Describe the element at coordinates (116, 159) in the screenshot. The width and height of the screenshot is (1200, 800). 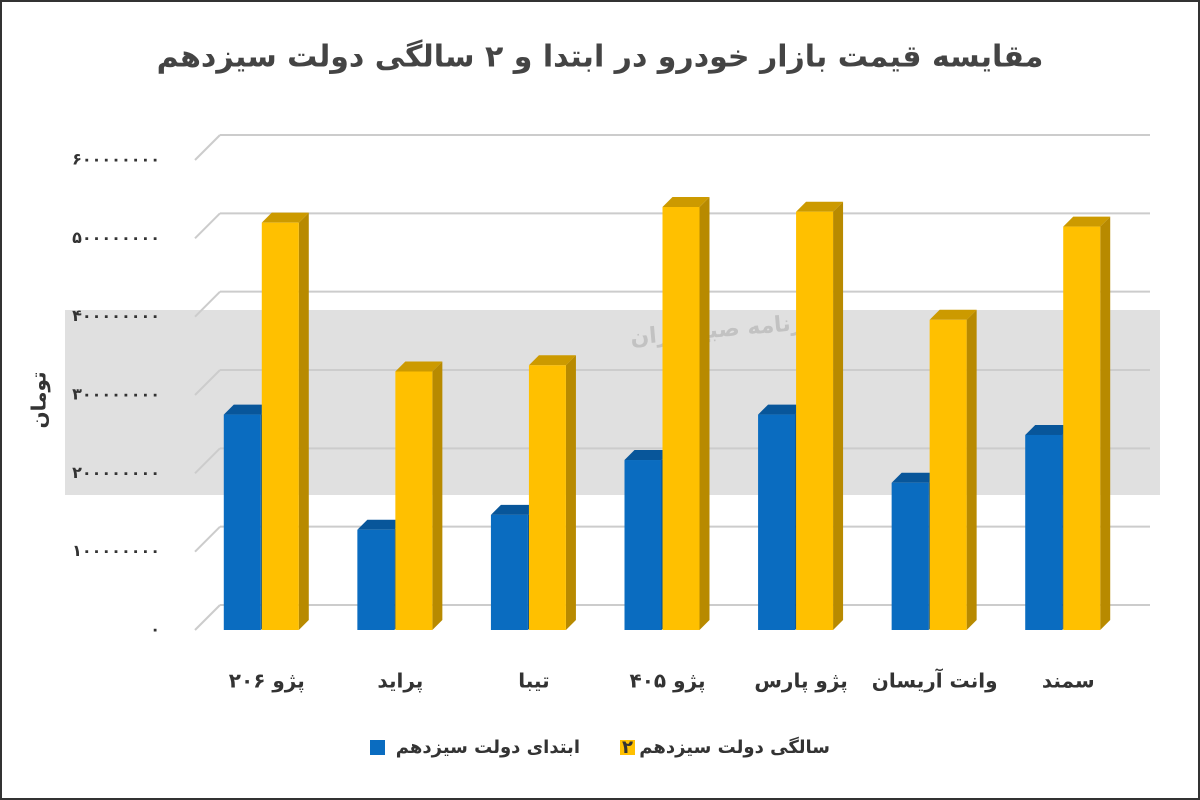
I see `y-tick-label: ۶۰۰۰۰۰۰۰۰` at that location.